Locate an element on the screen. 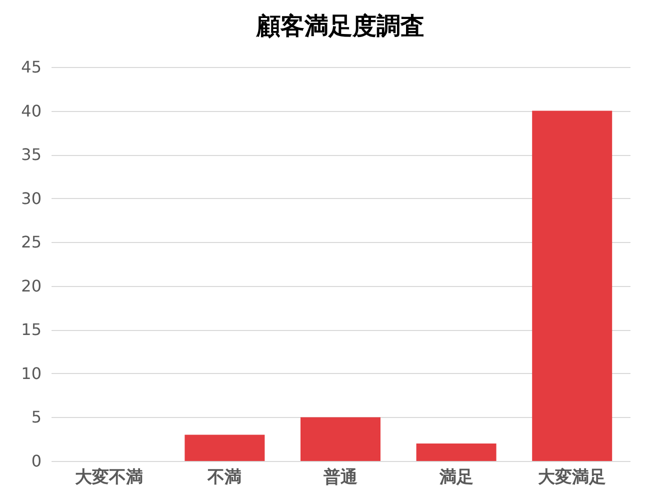 Image resolution: width=650 pixels, height=500 pixels. y-tick-label: 35 is located at coordinates (31, 154).